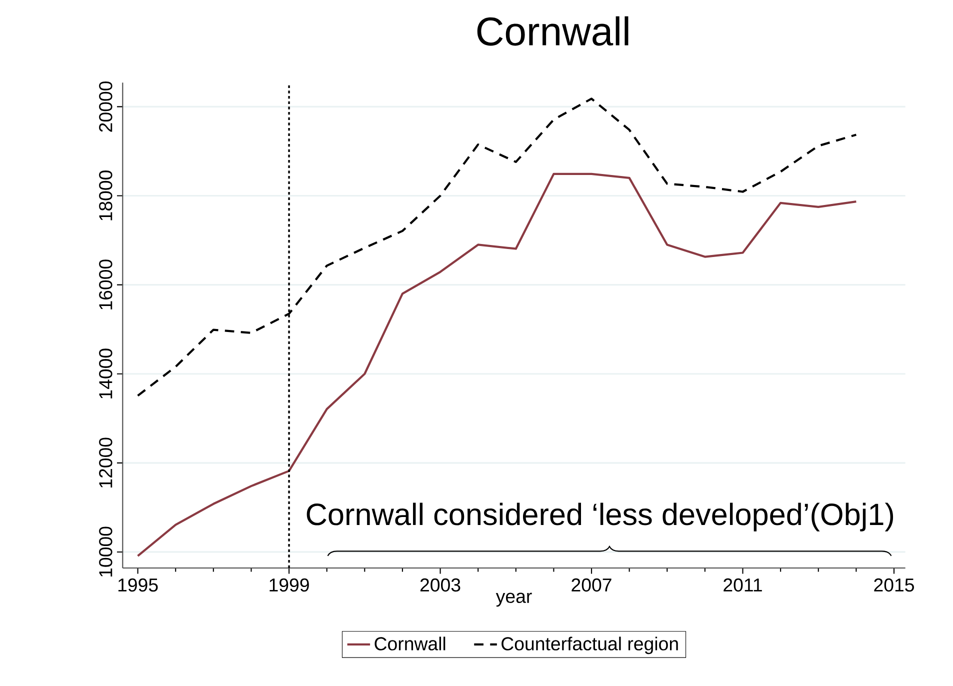  Describe the element at coordinates (105, 195) in the screenshot. I see `y-tick-label: 18000` at that location.